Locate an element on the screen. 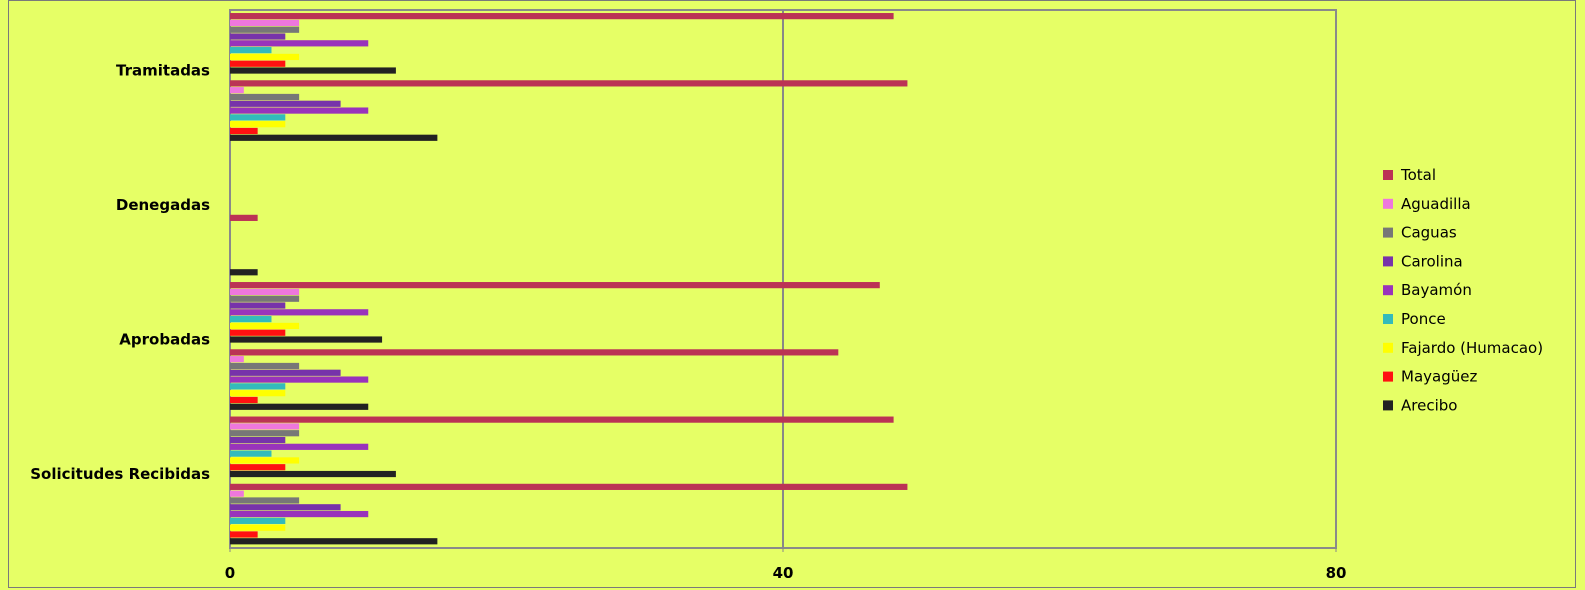 This screenshot has width=1585, height=590. legend-label: Carolina is located at coordinates (1432, 261).